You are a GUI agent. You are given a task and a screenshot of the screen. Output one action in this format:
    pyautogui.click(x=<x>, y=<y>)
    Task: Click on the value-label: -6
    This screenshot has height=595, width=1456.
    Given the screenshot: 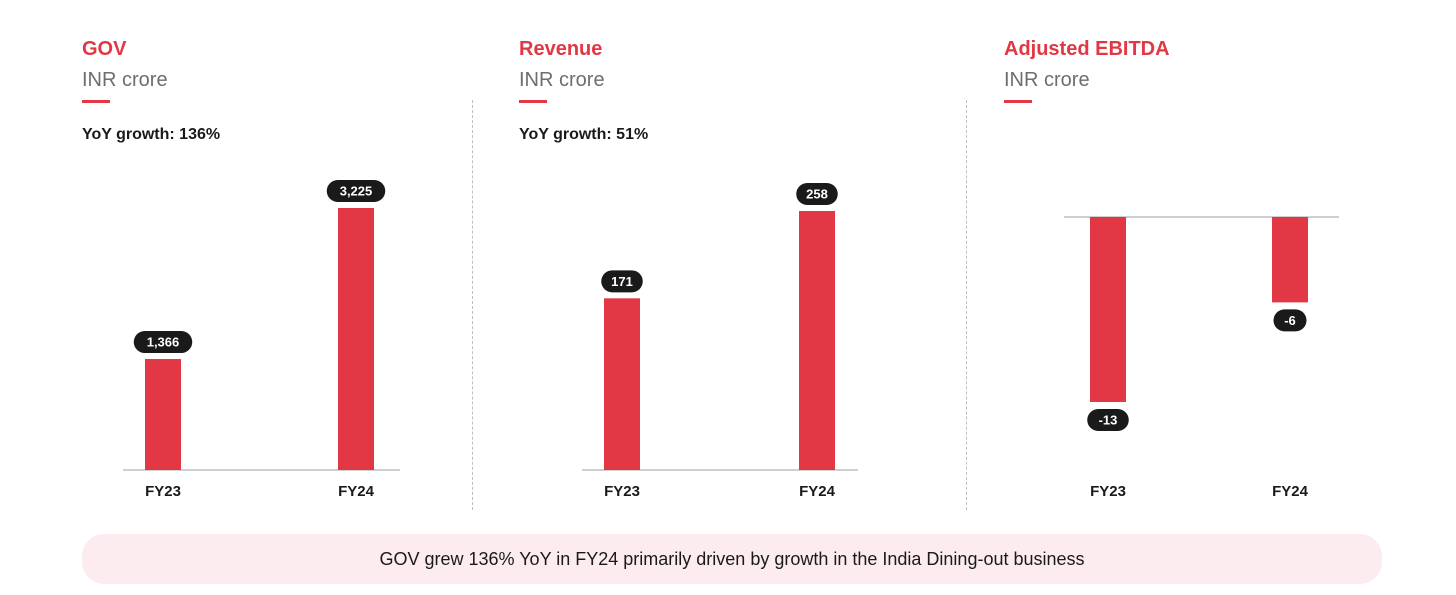 What is the action you would take?
    pyautogui.click(x=1290, y=320)
    